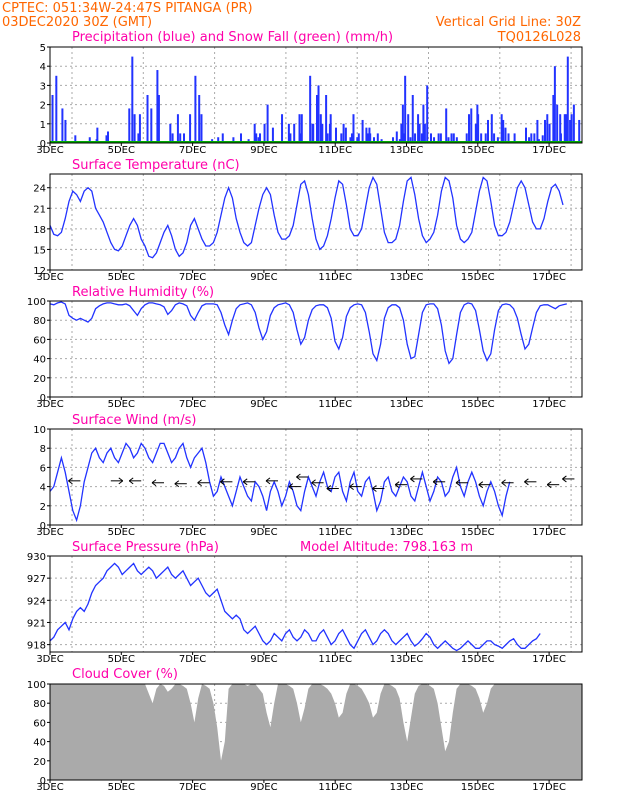 Image resolution: width=618 pixels, height=800 pixels. Describe the element at coordinates (49, 404) in the screenshot. I see `rh-xtick: 3DEC` at that location.